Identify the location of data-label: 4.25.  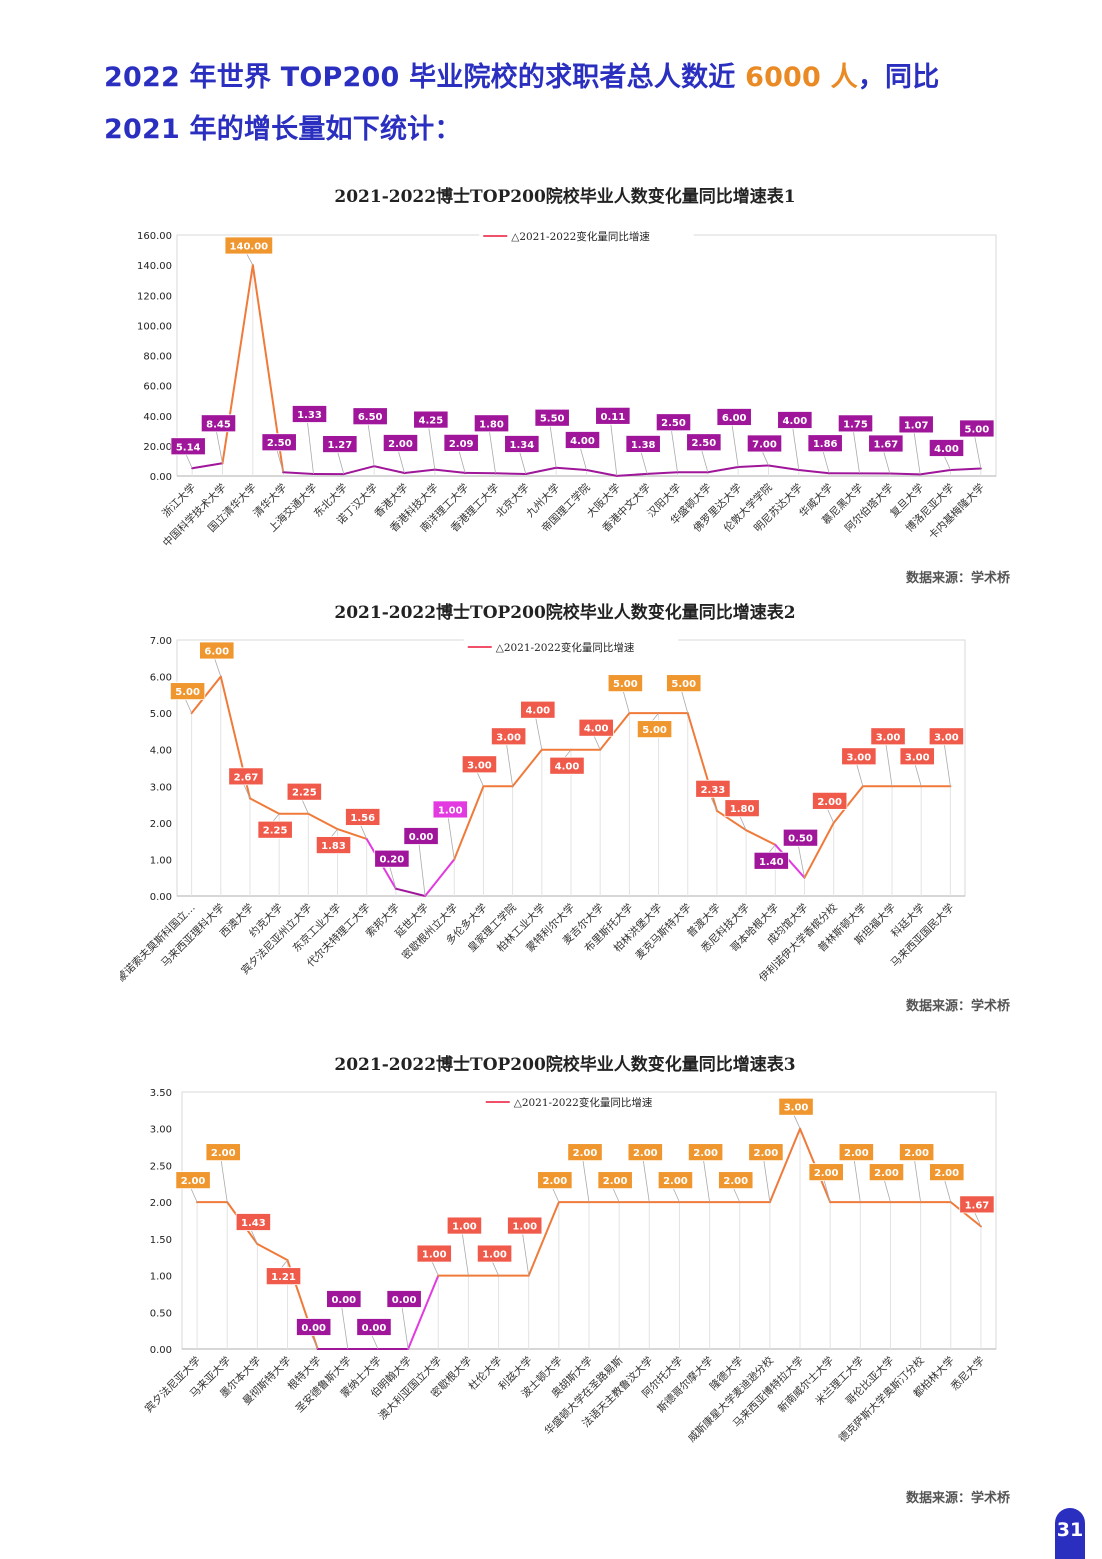
(431, 440).